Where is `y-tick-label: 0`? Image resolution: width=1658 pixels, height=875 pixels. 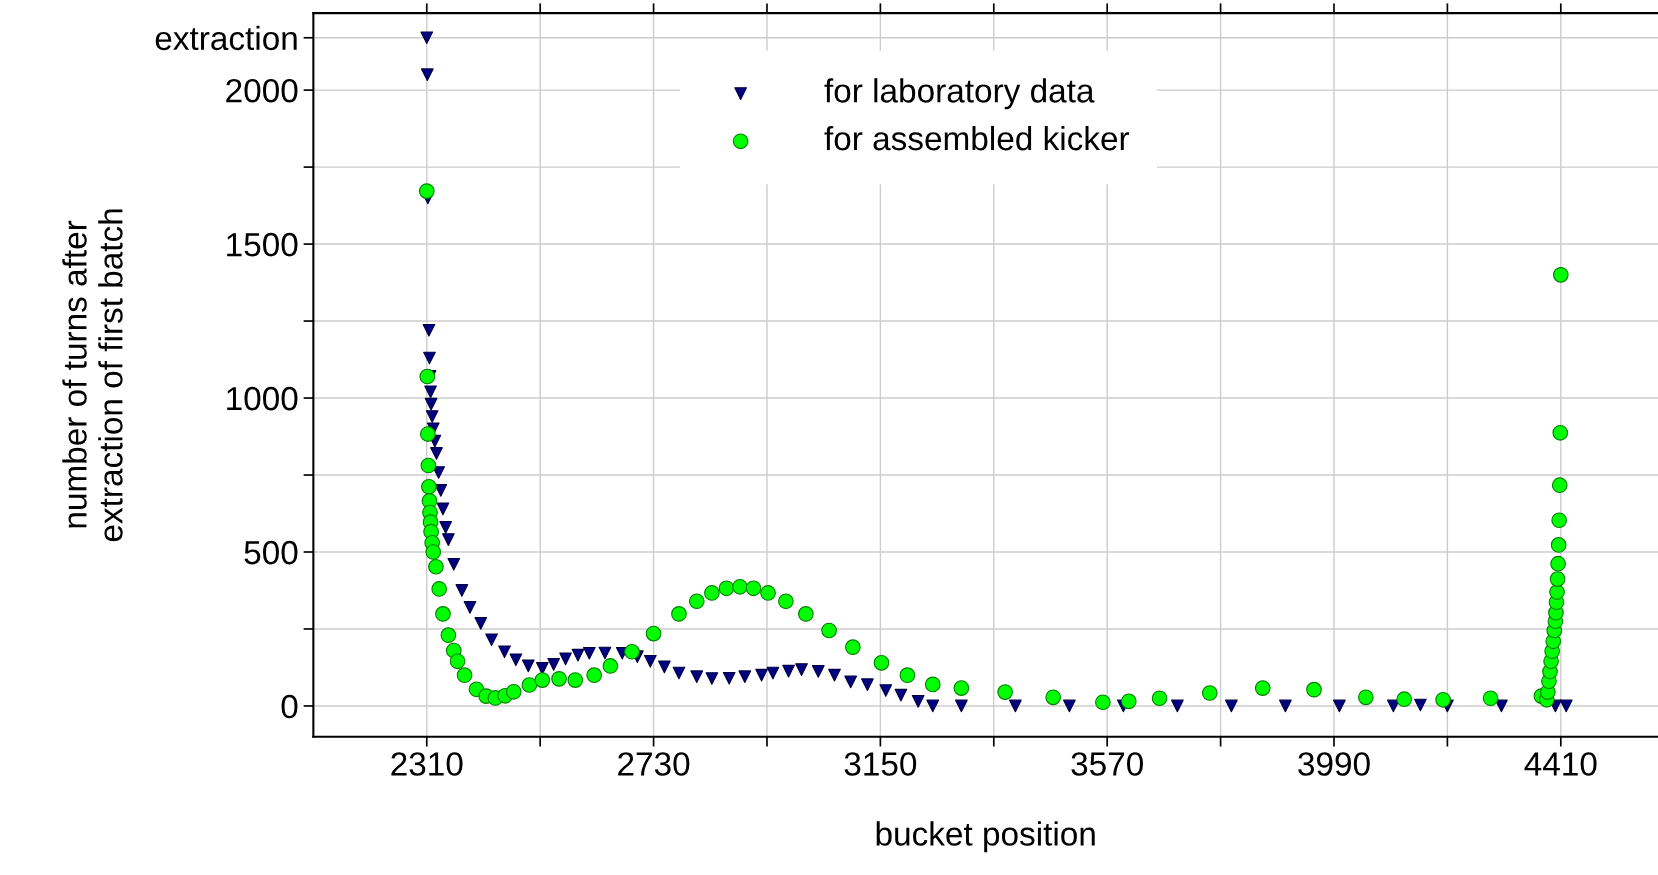
y-tick-label: 0 is located at coordinates (289, 706).